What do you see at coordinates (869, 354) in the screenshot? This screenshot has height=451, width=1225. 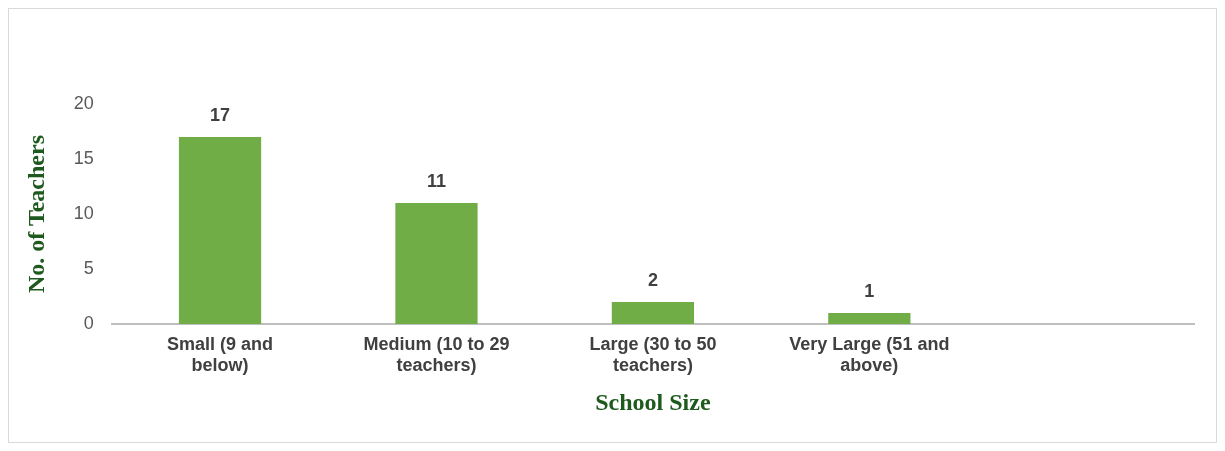 I see `x-tick-label: Very Large (51 and above)` at bounding box center [869, 354].